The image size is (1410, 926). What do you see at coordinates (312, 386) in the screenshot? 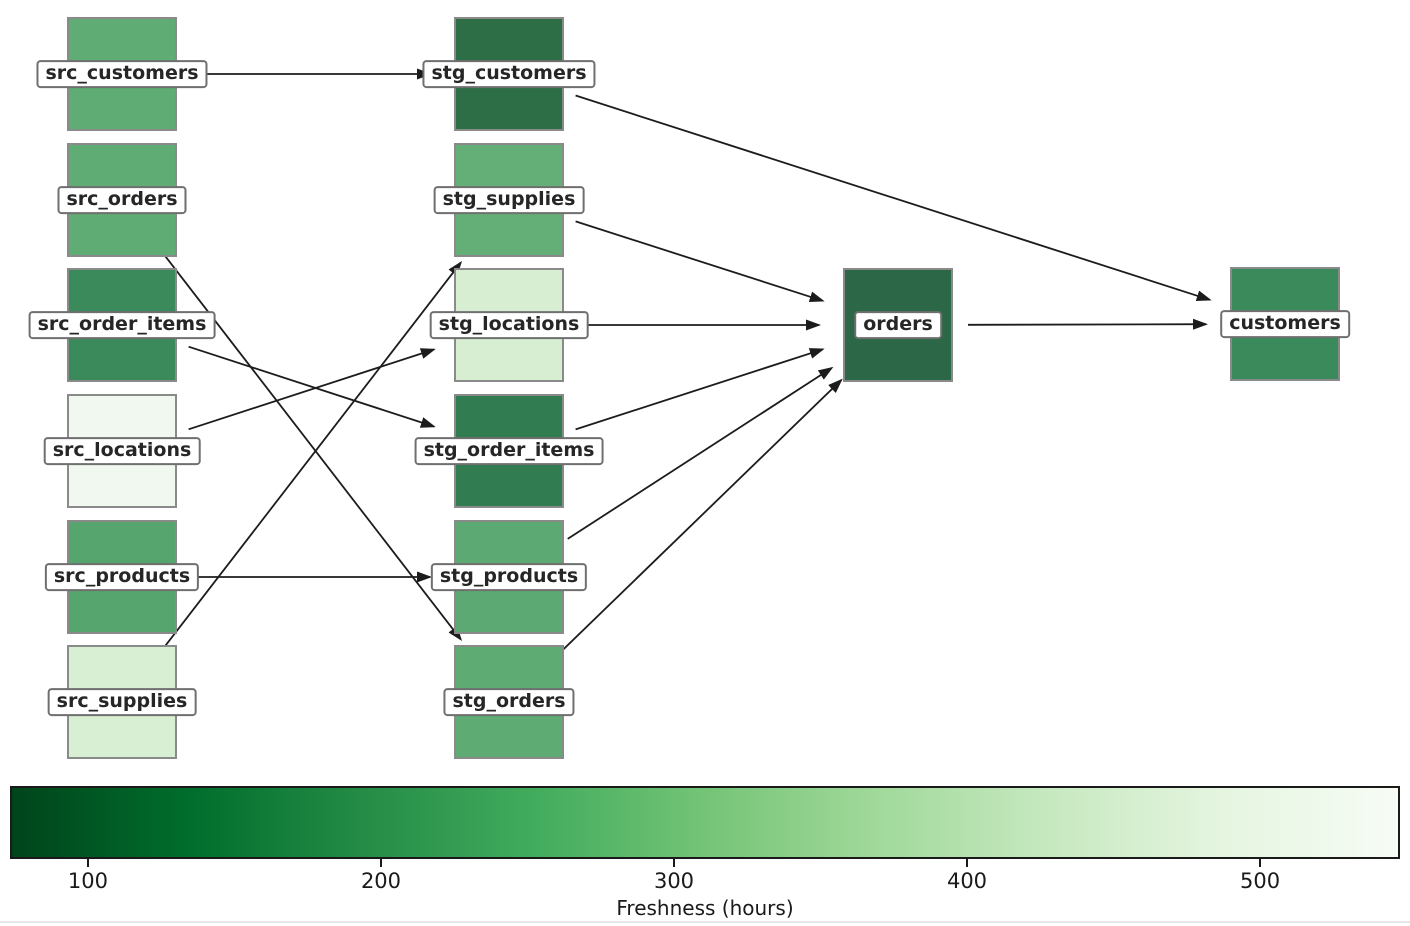
I see `edge-src_order_items-to-stg_order_items` at bounding box center [312, 386].